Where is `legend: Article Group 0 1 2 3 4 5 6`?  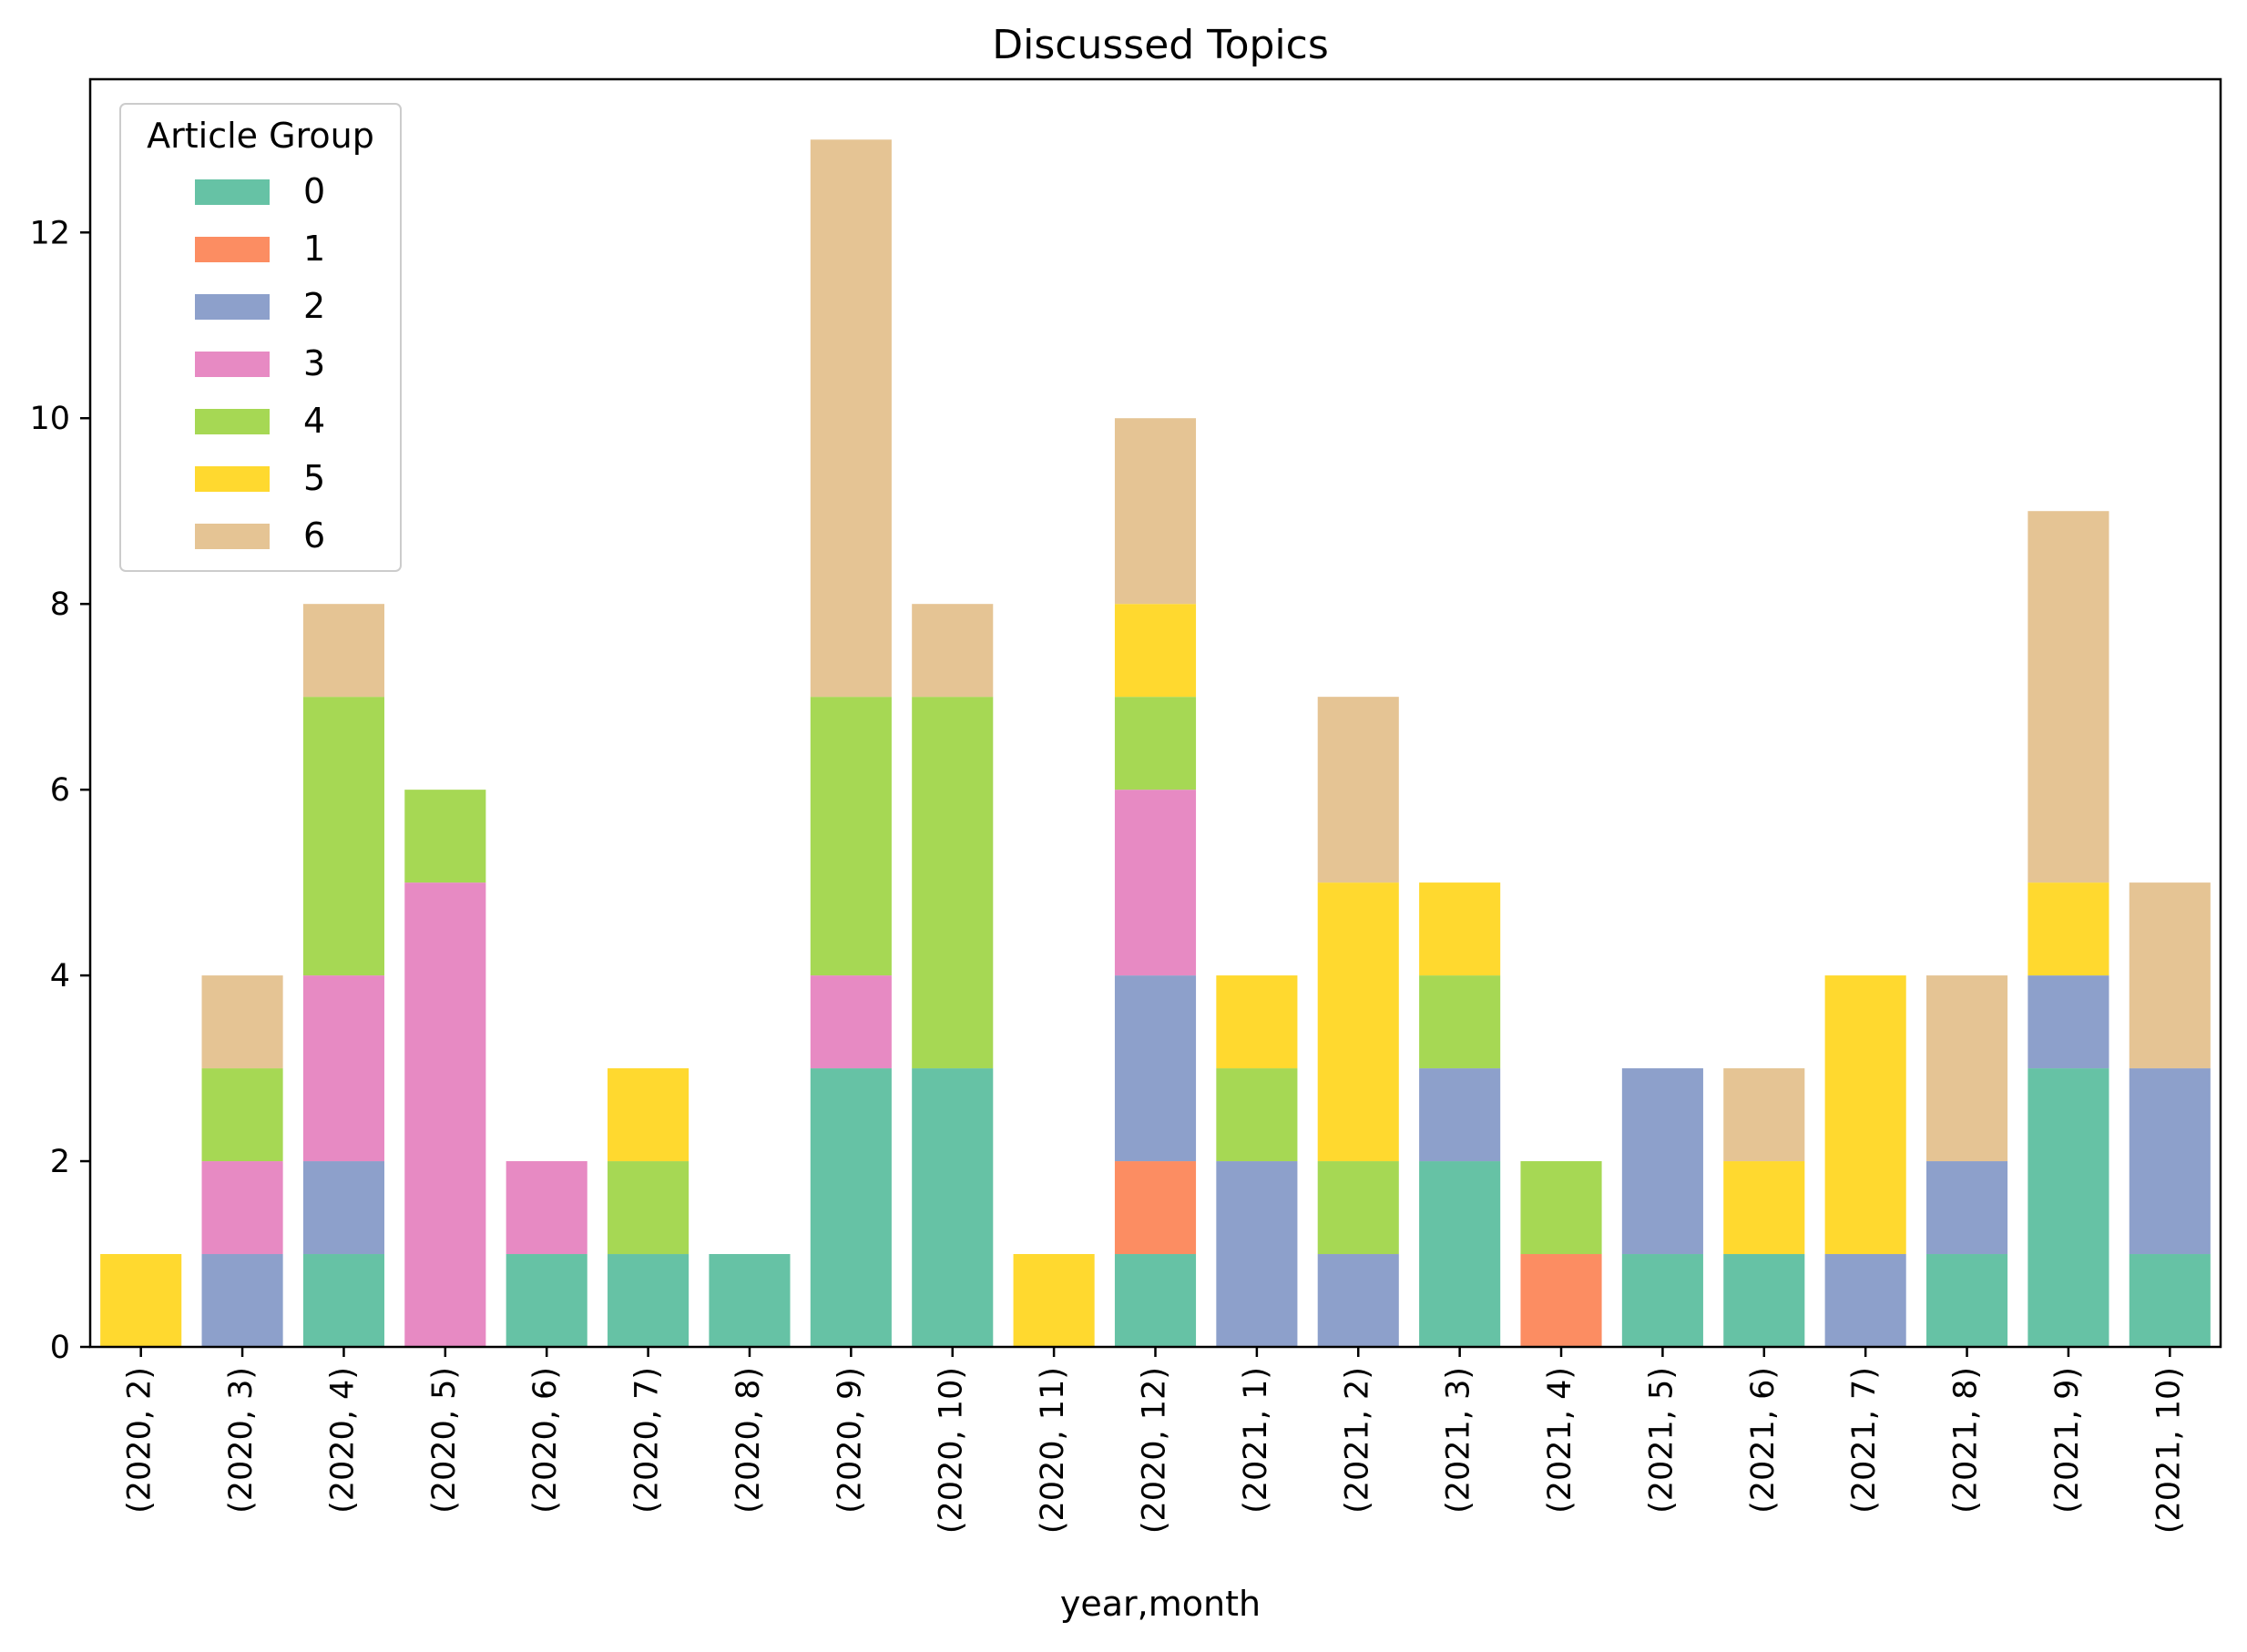 legend: Article Group 0 1 2 3 4 5 6 is located at coordinates (260, 337).